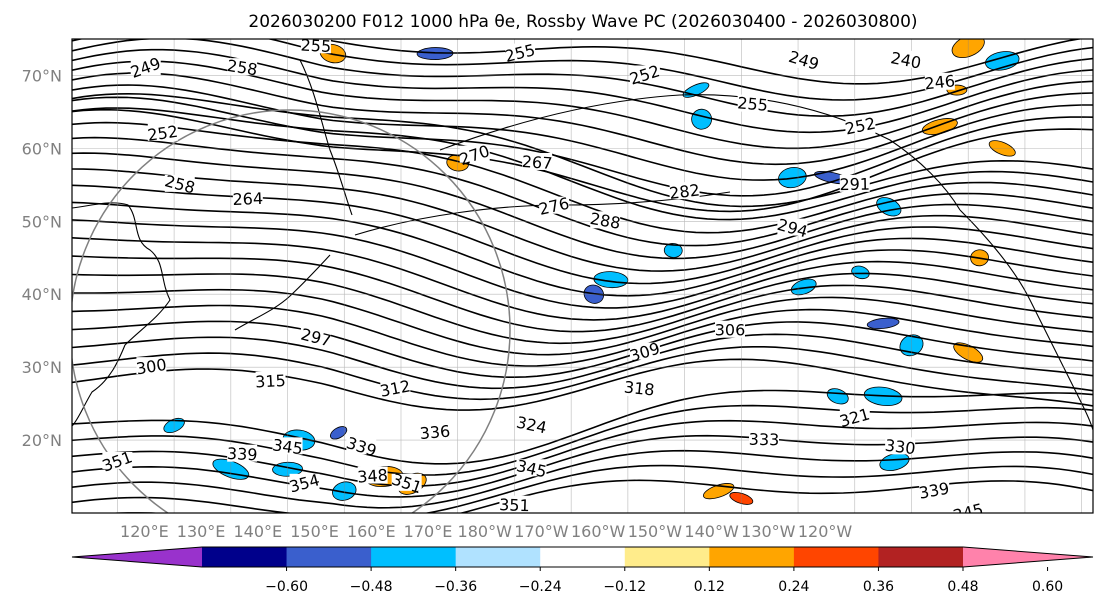 Image resolution: width=1105 pixels, height=606 pixels. What do you see at coordinates (42, 294) in the screenshot?
I see `lat-label: 40°N` at bounding box center [42, 294].